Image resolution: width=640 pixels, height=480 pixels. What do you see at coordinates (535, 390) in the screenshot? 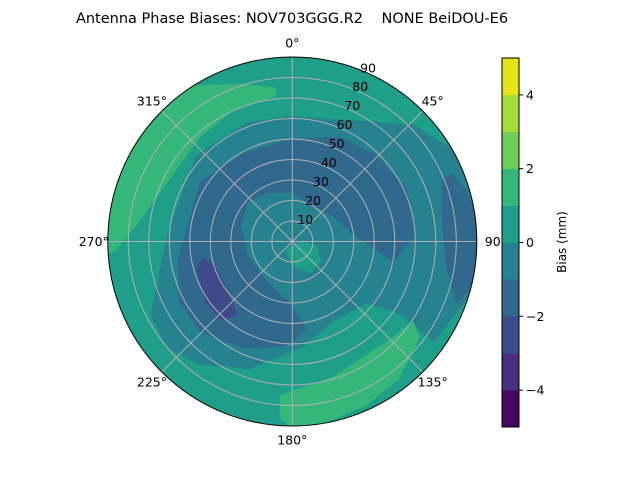
I see `colorbar-tick-label: −4` at bounding box center [535, 390].